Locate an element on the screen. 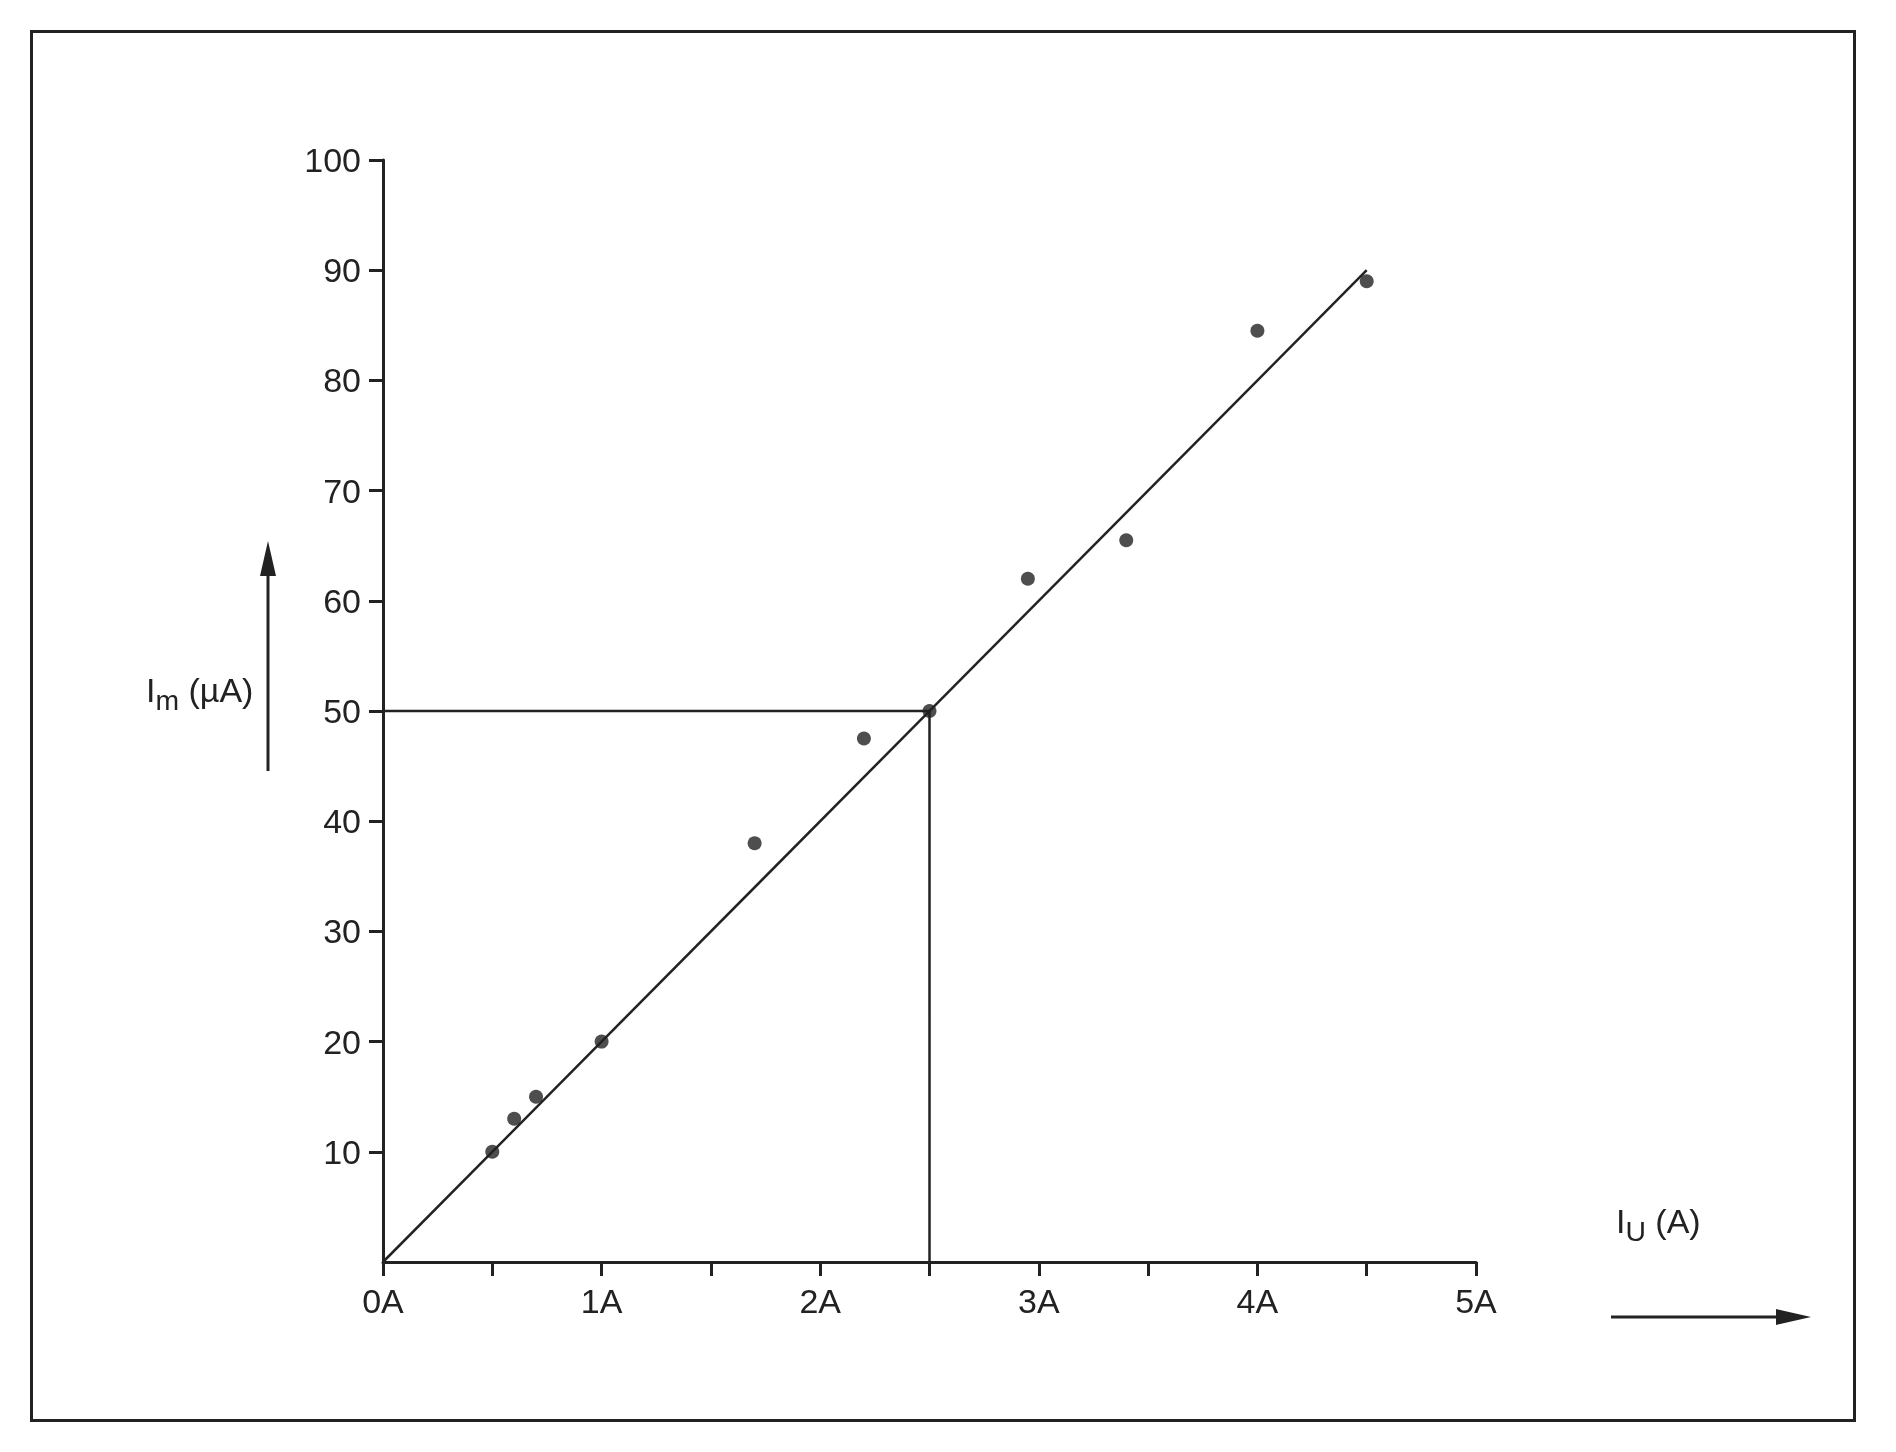 The width and height of the screenshot is (1896, 1452). x-tick-label: 3A is located at coordinates (1039, 1301).